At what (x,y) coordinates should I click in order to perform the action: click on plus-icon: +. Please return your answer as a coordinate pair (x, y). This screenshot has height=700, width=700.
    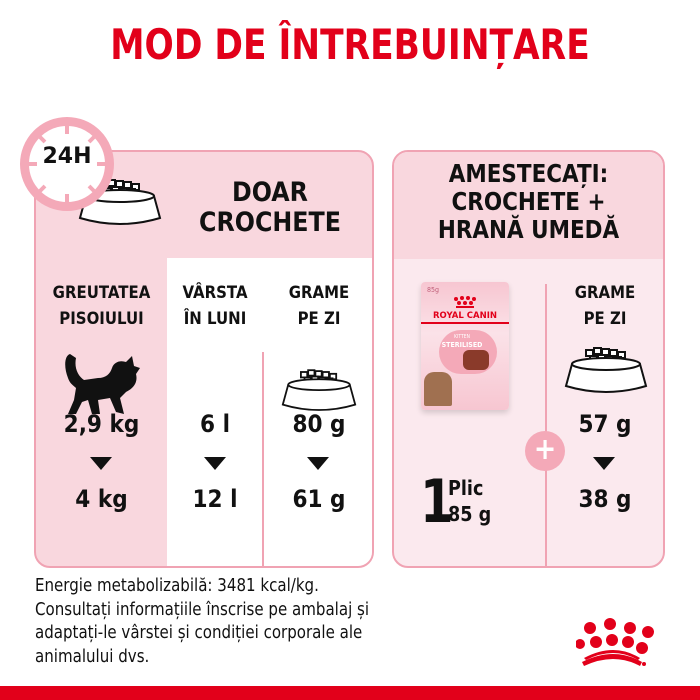
    Looking at the image, I should click on (545, 451).